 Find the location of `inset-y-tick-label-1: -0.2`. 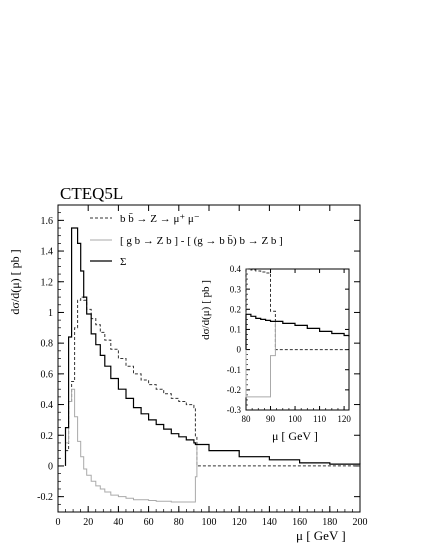

inset-y-tick-label-1: -0.2 is located at coordinates (234, 390).